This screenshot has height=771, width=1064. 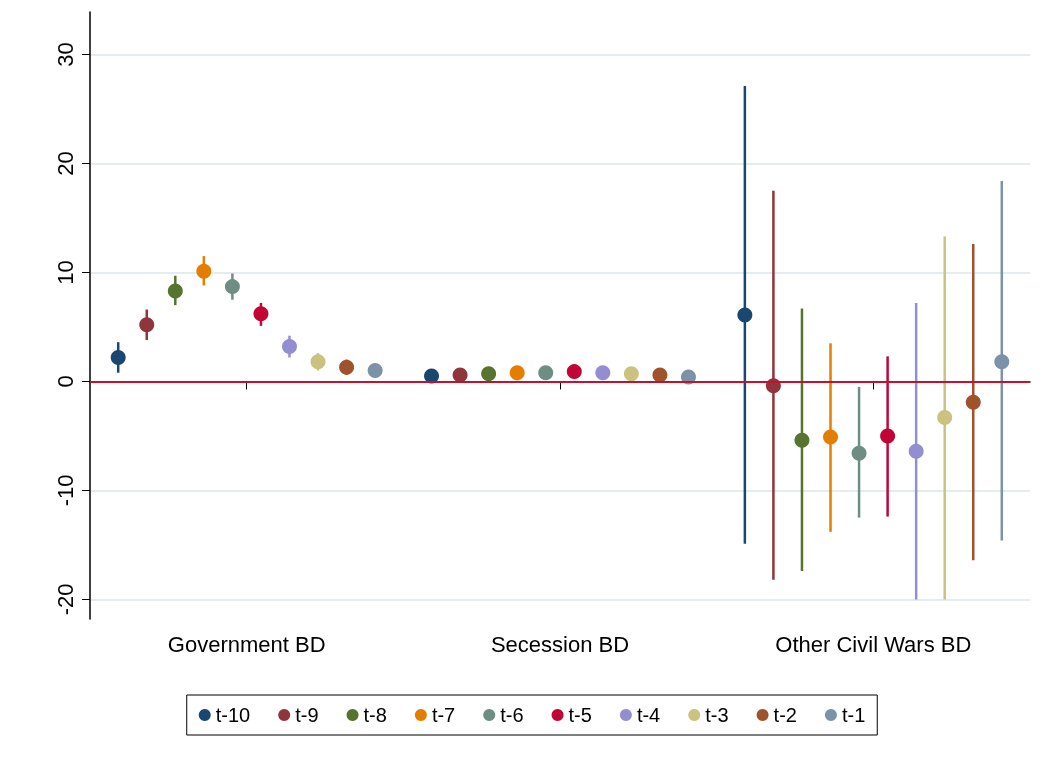 What do you see at coordinates (443, 715) in the screenshot?
I see `legend-label: t-7` at bounding box center [443, 715].